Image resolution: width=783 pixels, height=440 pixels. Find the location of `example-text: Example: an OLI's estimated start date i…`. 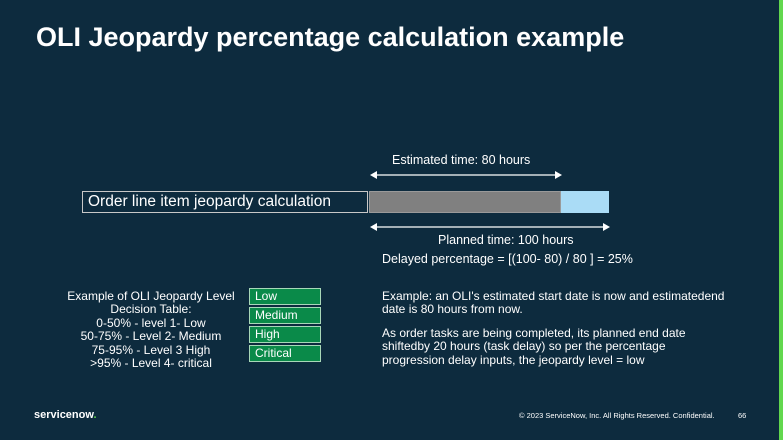

example-text: Example: an OLI's estimated start date i… is located at coordinates (554, 333).